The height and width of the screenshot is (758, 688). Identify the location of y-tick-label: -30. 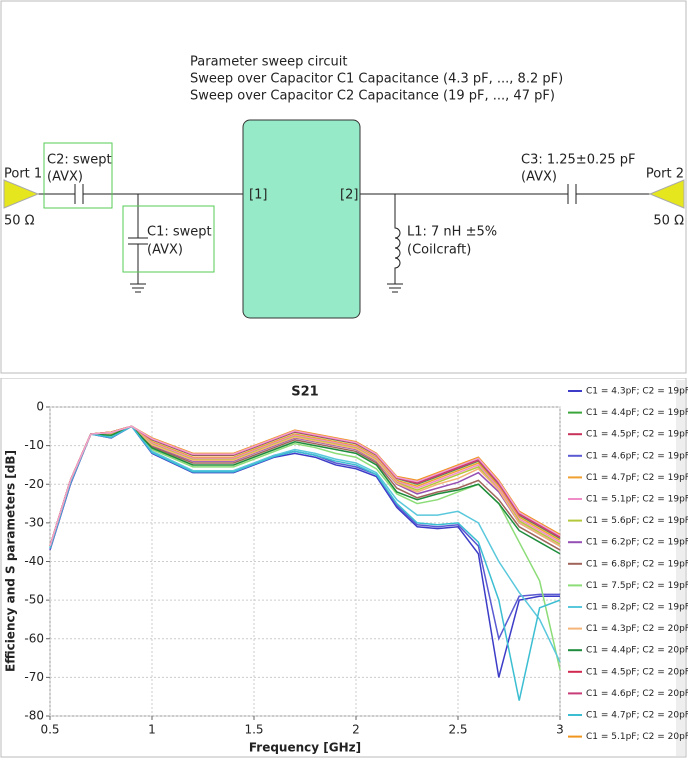
(34, 522).